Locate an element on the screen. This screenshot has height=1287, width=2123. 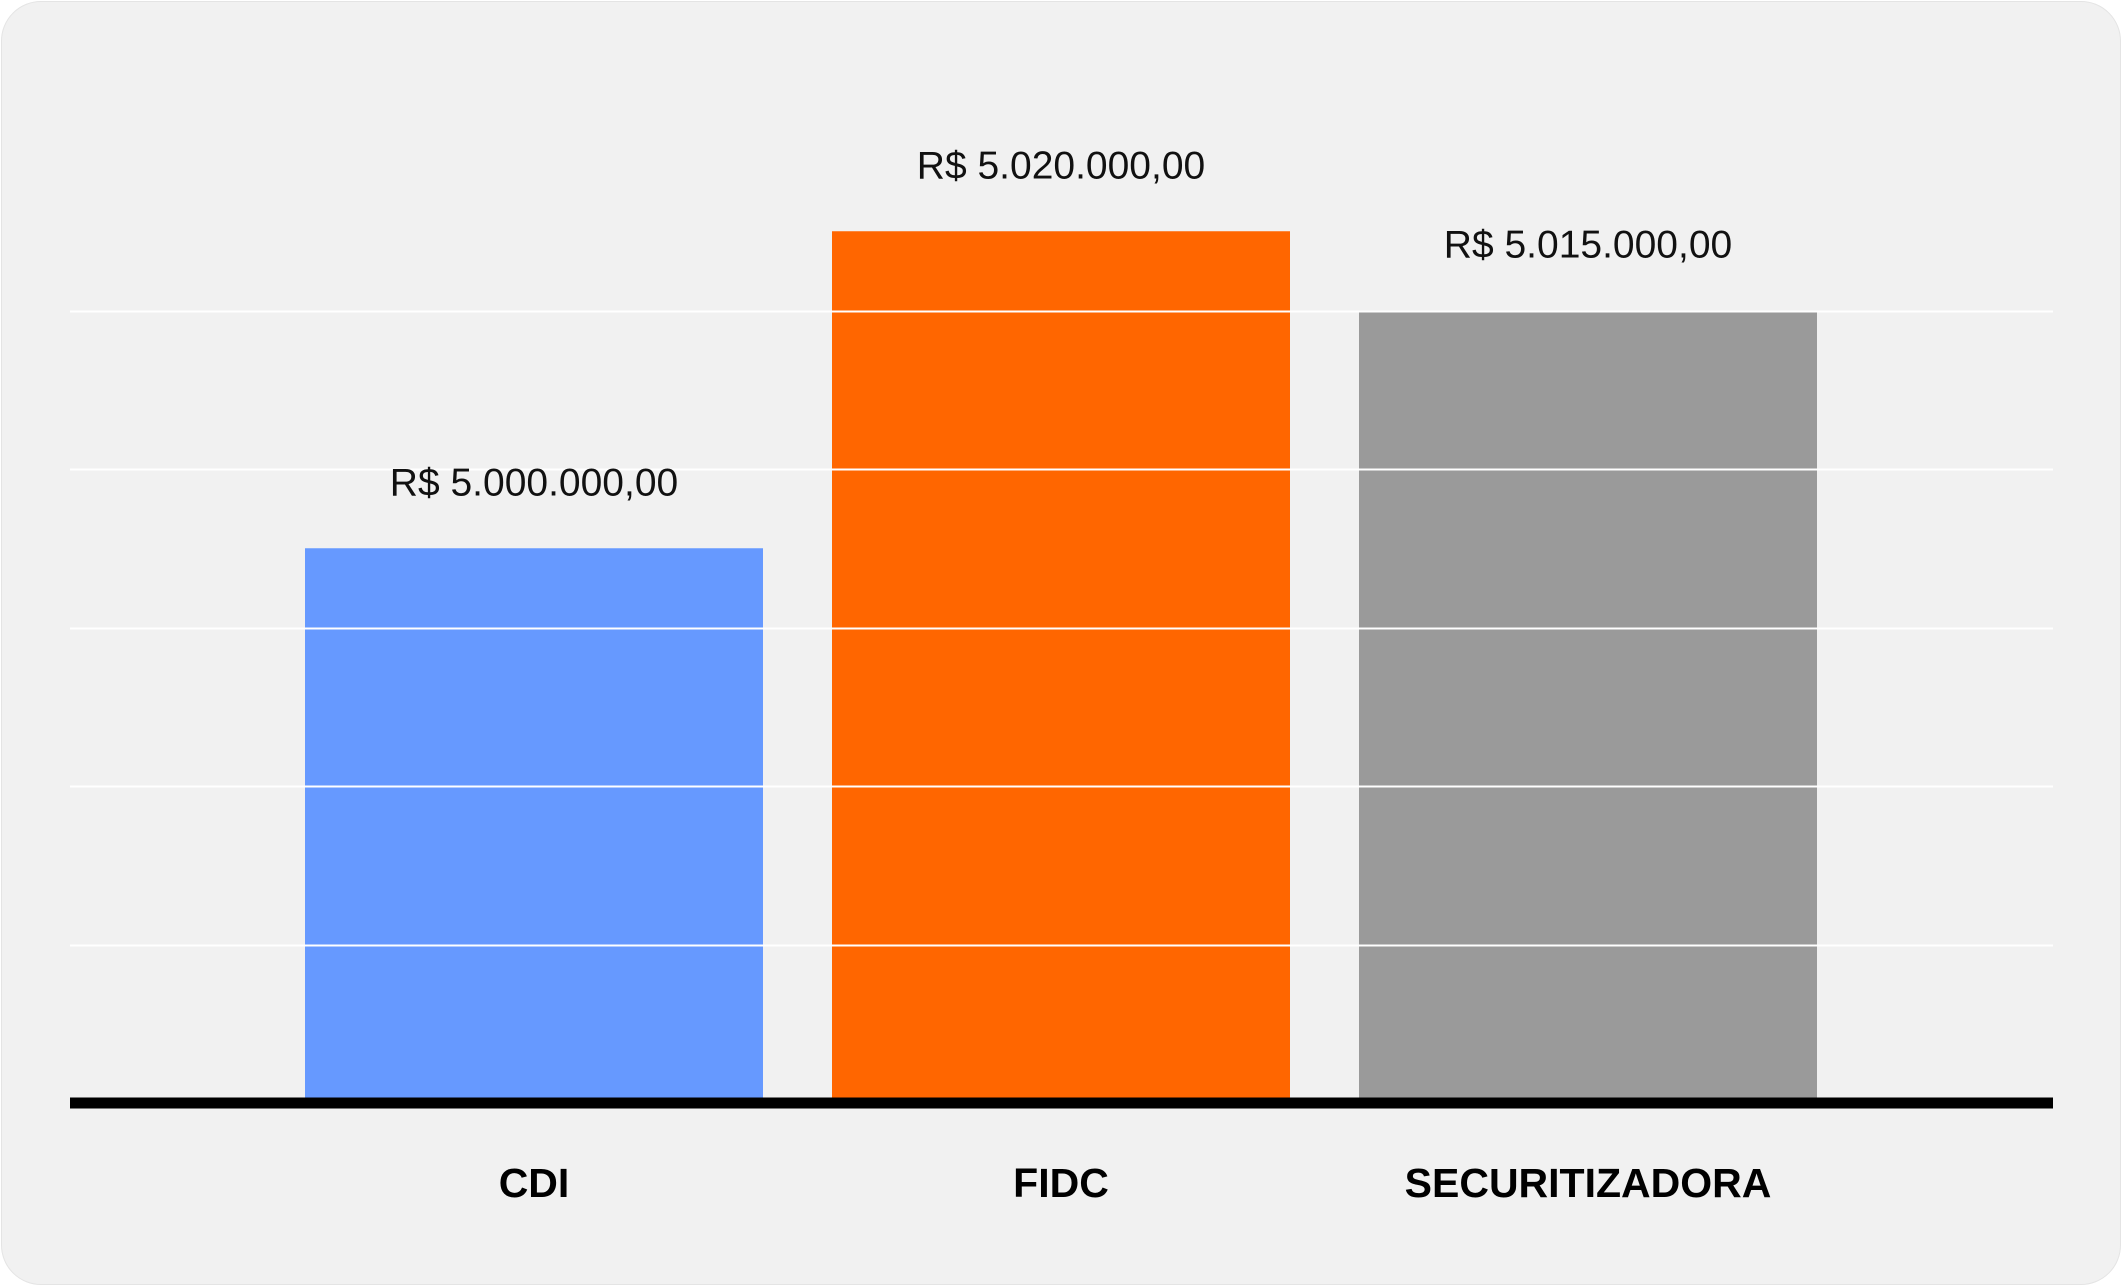
value-label-cdi: R$ 5.000.000,00 is located at coordinates (534, 482).